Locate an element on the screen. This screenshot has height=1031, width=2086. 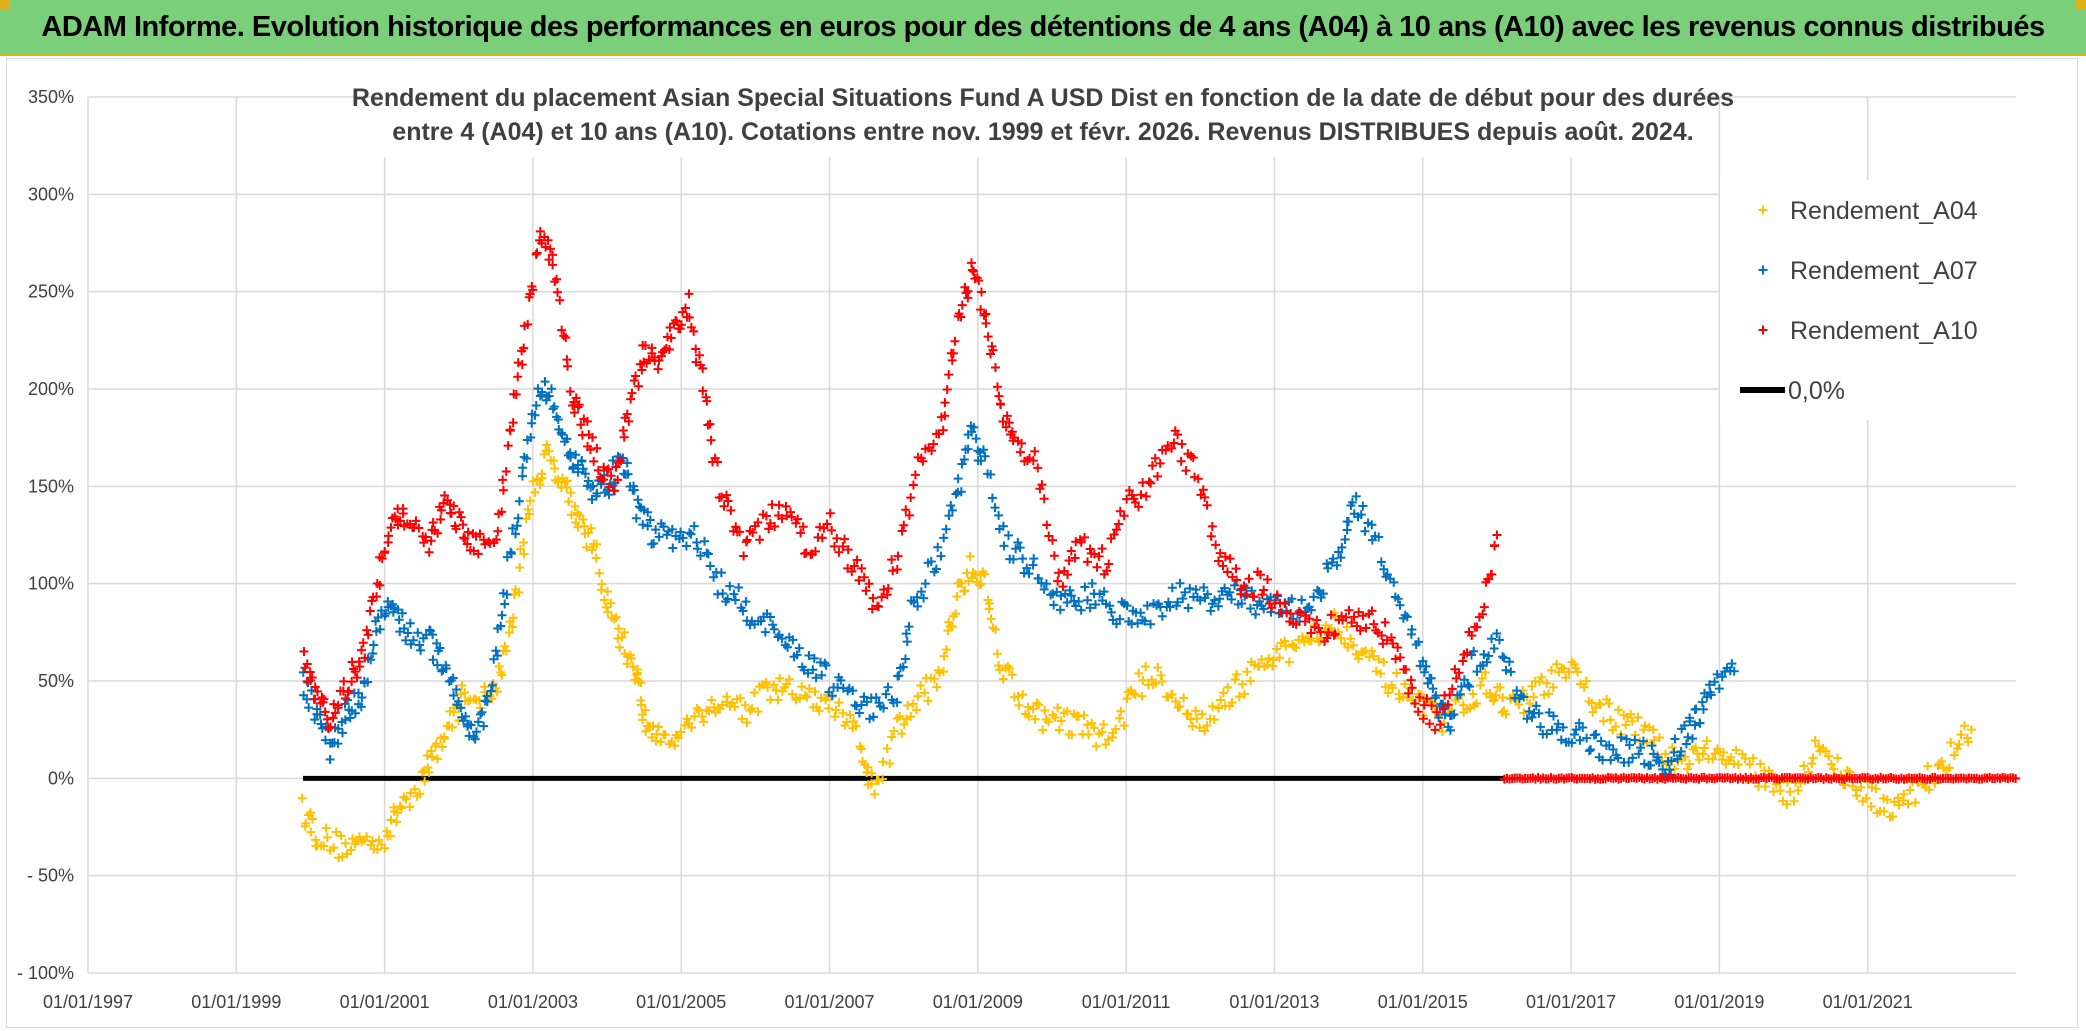
y-tick-label: 50% is located at coordinates (56, 681).